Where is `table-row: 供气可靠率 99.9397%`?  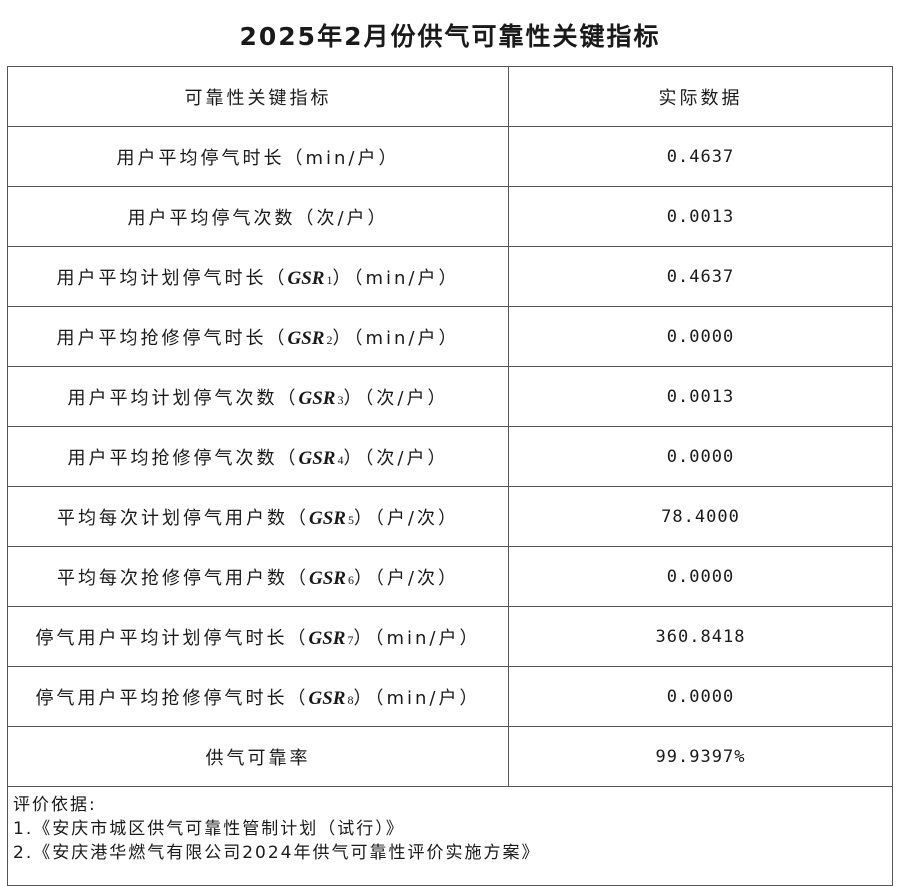 table-row: 供气可靠率 99.9397% is located at coordinates (450, 756).